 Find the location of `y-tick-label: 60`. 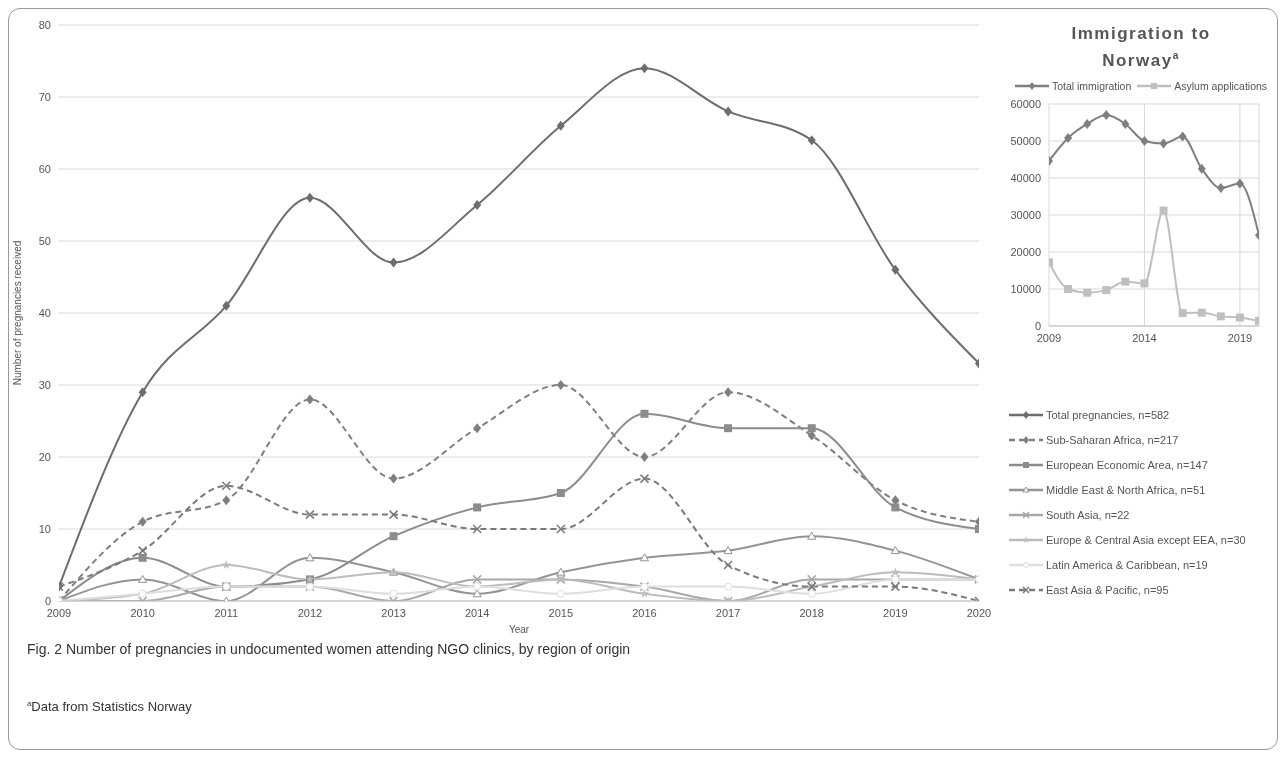

y-tick-label: 60 is located at coordinates (44, 168).